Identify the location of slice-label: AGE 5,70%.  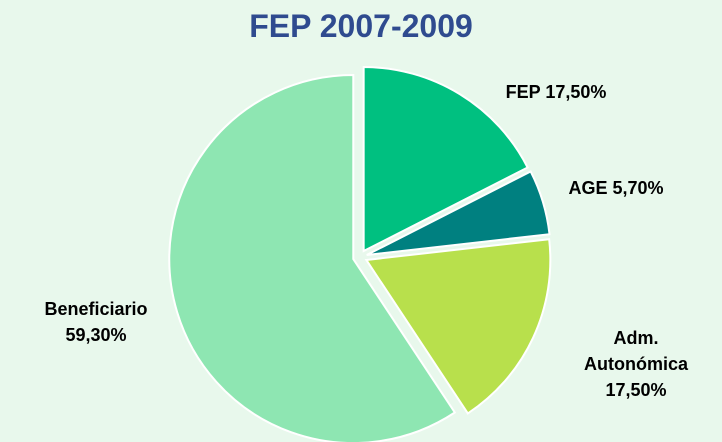
(616, 188).